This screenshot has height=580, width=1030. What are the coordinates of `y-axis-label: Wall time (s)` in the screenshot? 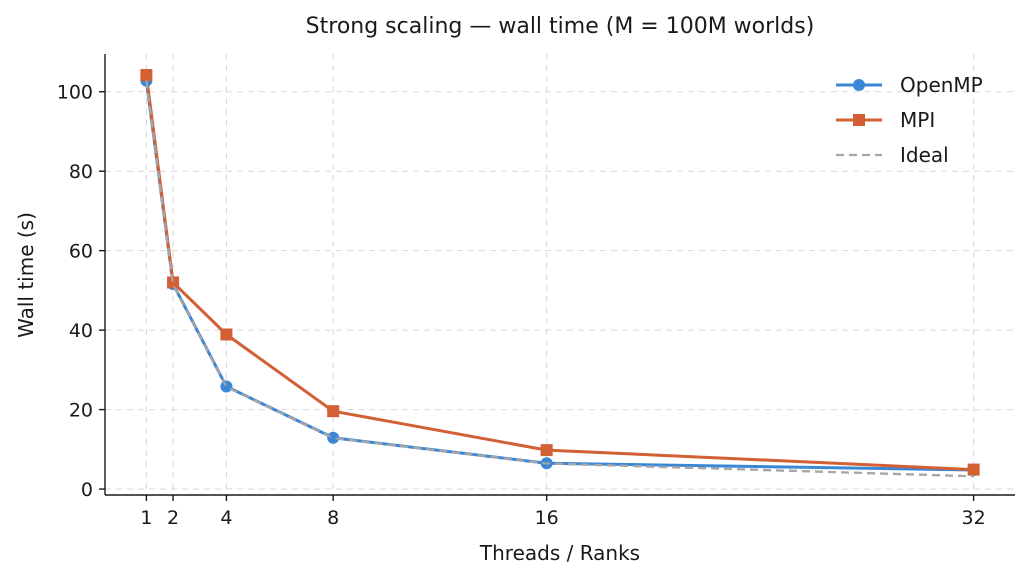 It's located at (26, 275).